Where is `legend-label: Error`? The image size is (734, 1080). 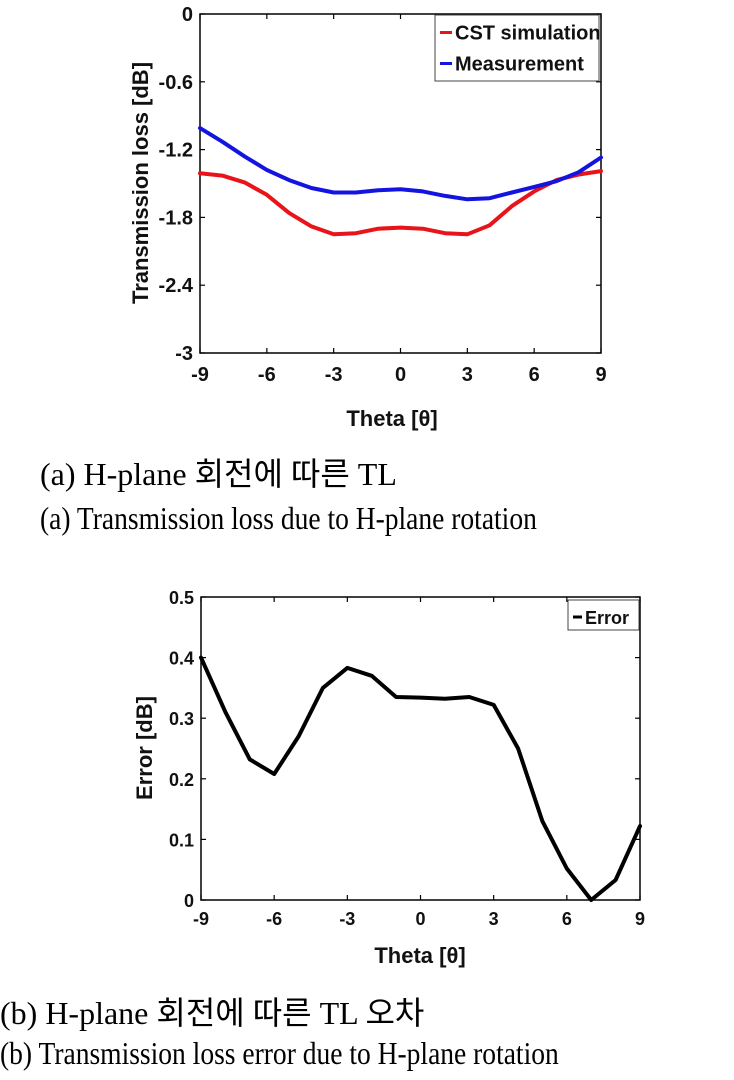 legend-label: Error is located at coordinates (607, 618).